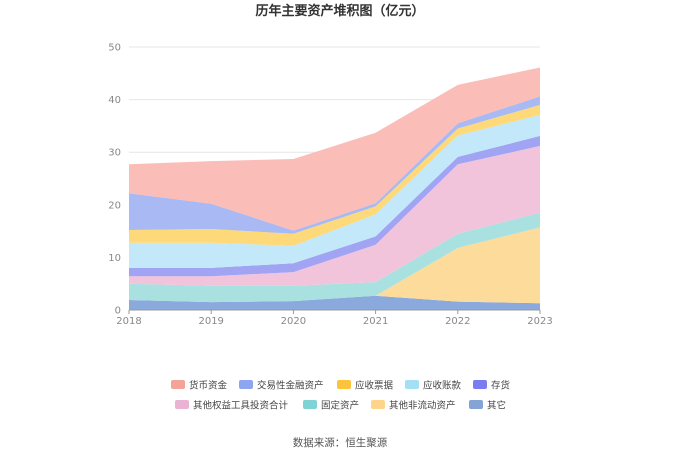 This screenshot has height=460, width=680. I want to click on x-tick-label: 2020, so click(293, 321).